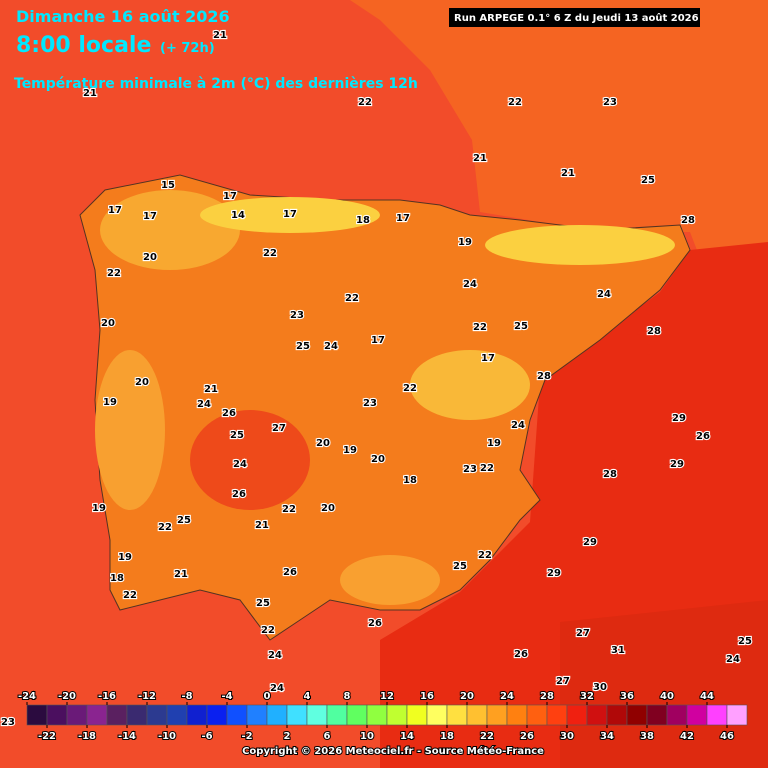 This screenshot has width=768, height=768. Describe the element at coordinates (238, 215) in the screenshot. I see `temperature-label: 14` at that location.